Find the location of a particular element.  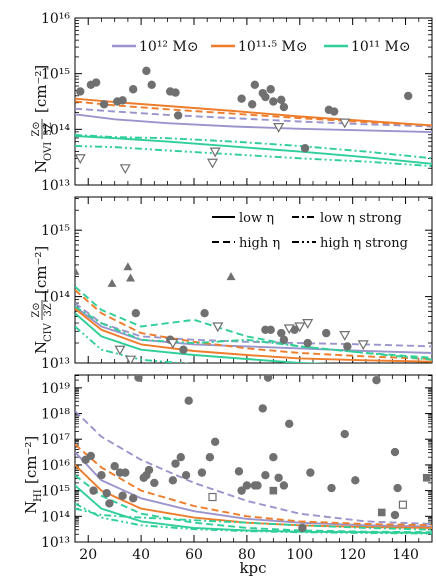

y-tick-label: 10¹⁷ is located at coordinates (55, 440).